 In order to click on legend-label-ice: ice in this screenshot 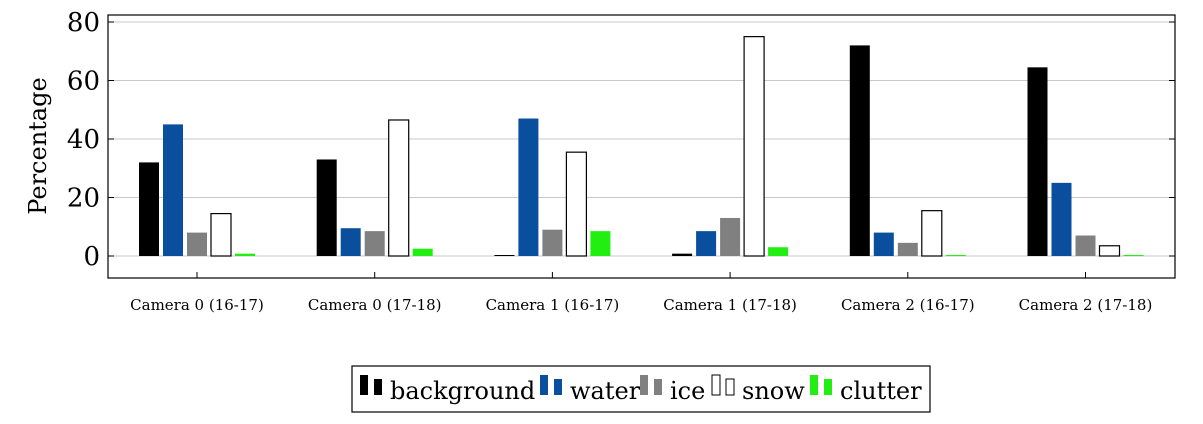, I will do `click(687, 391)`.